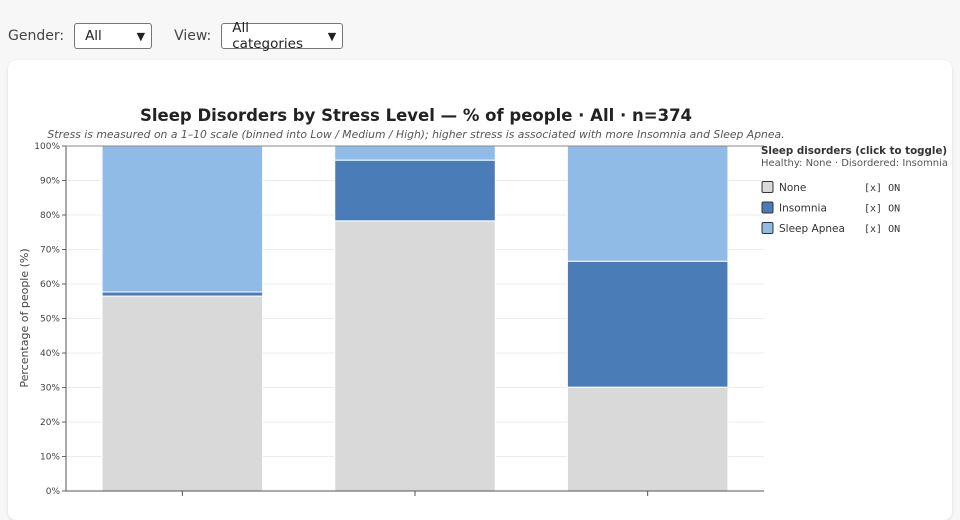  What do you see at coordinates (792, 188) in the screenshot?
I see `legend-label: None` at bounding box center [792, 188].